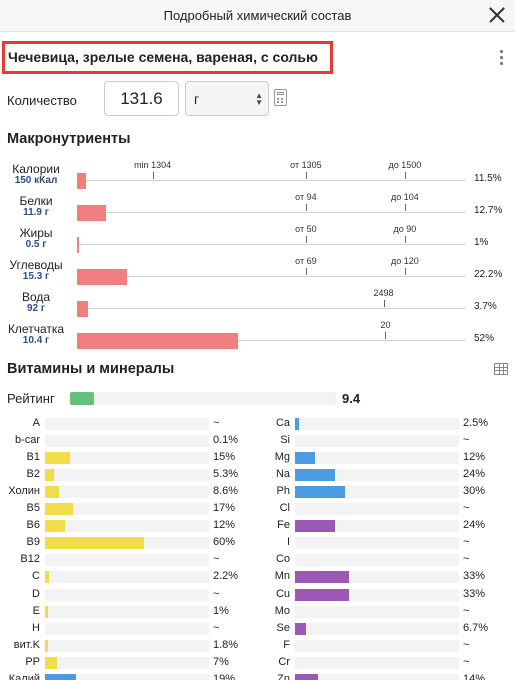 Image resolution: width=515 pixels, height=680 pixels. What do you see at coordinates (36, 610) in the screenshot?
I see `nutrient-name: E` at bounding box center [36, 610].